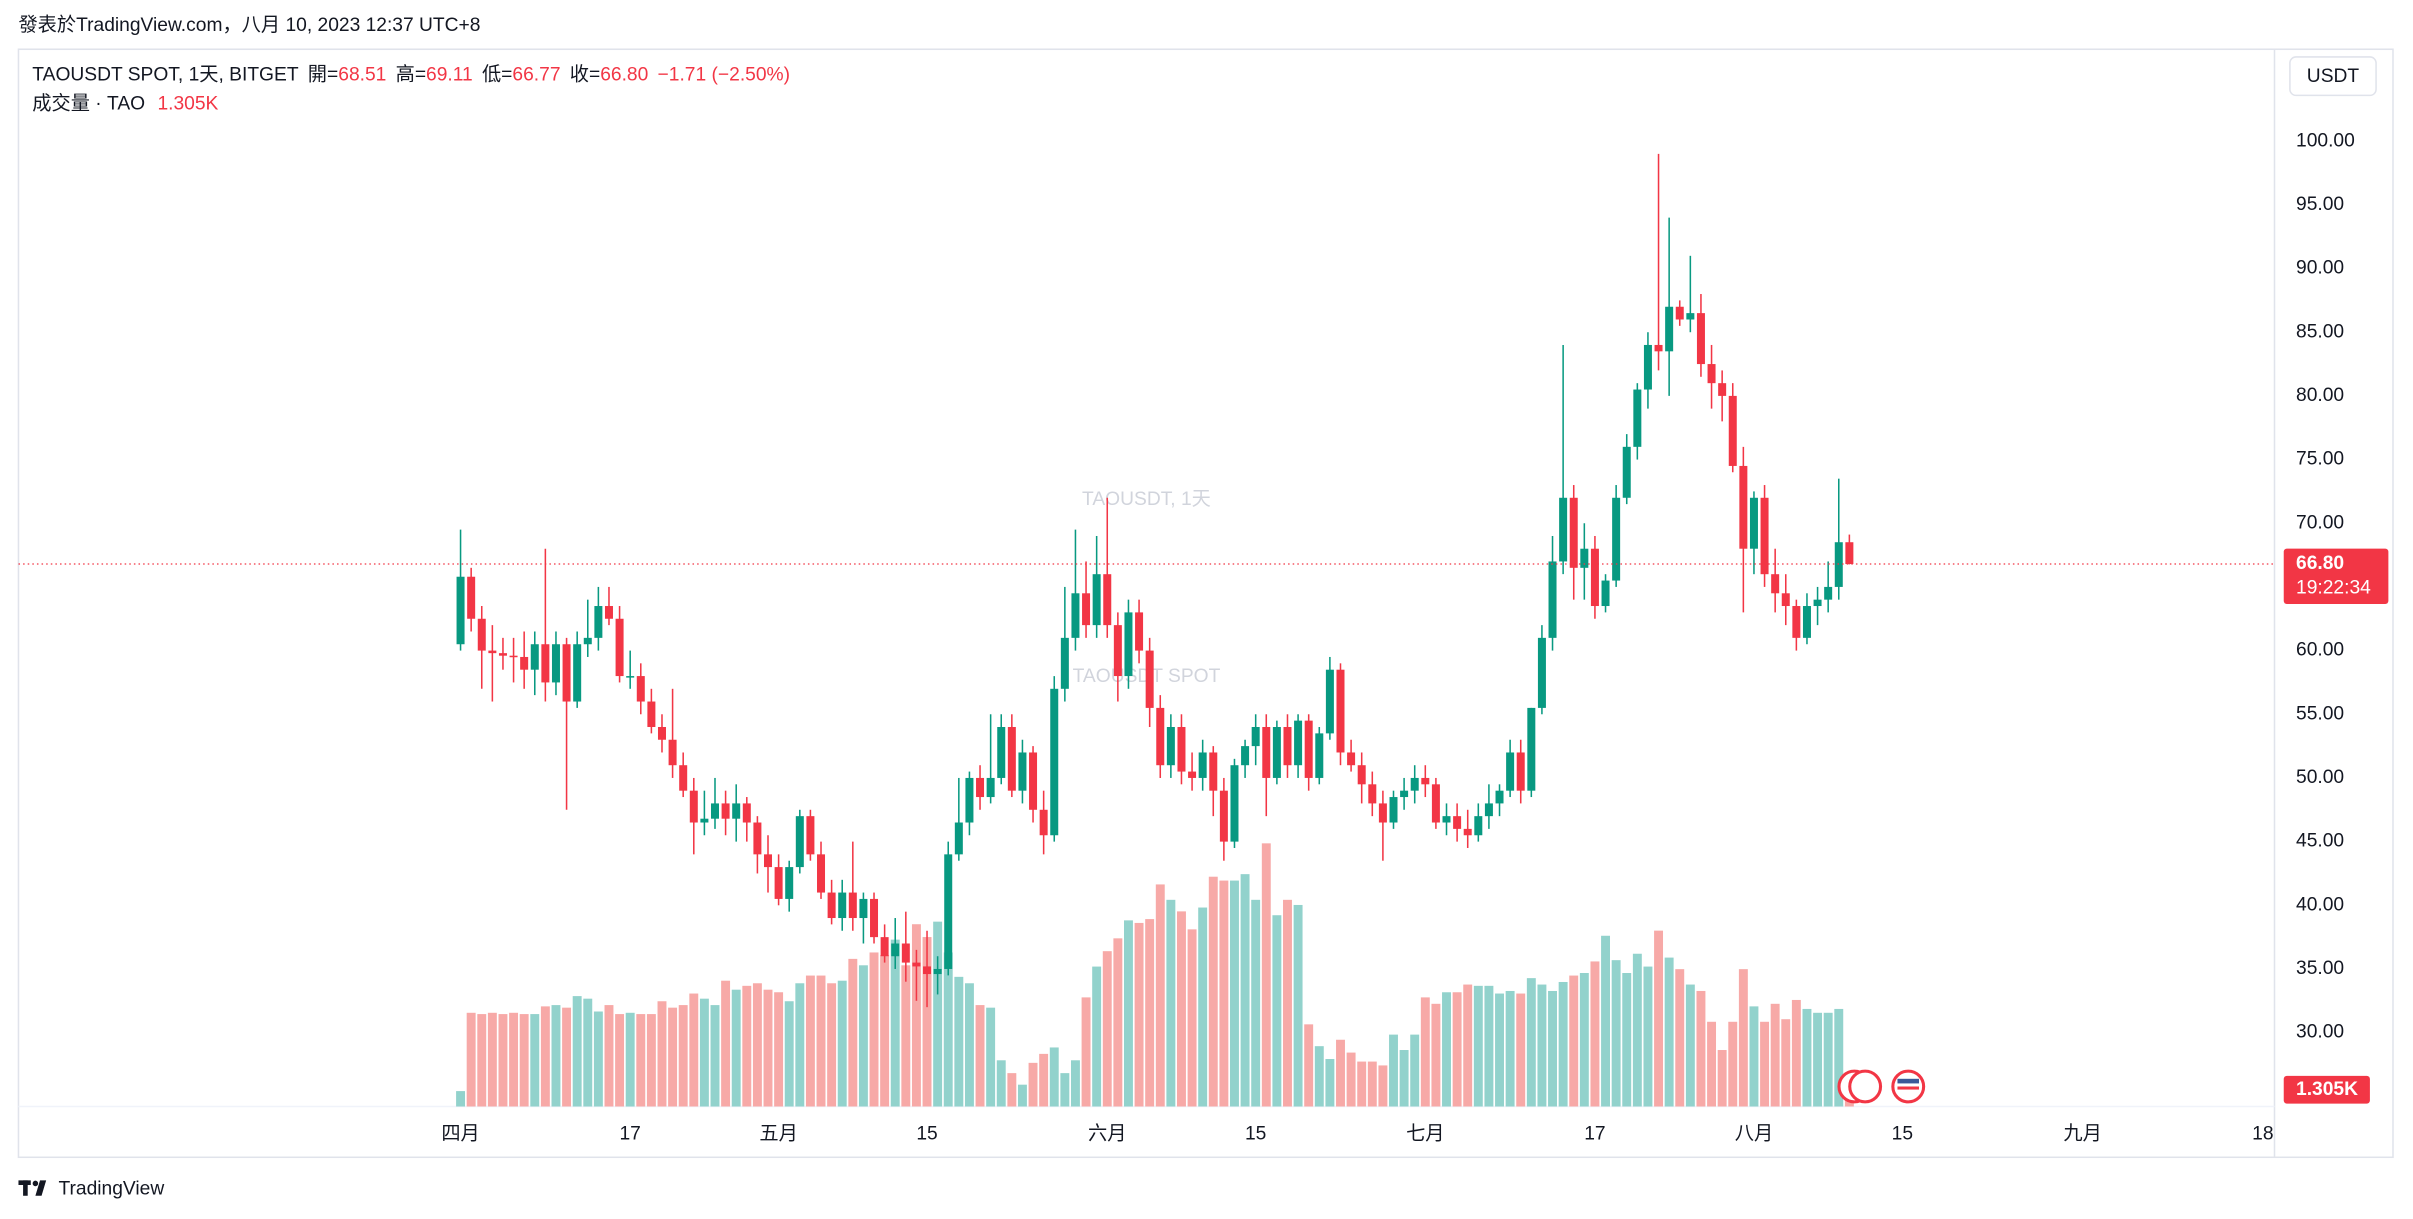  What do you see at coordinates (125, 104) in the screenshot?
I see `volume-legend: 成交量 · TAO 1.305K` at bounding box center [125, 104].